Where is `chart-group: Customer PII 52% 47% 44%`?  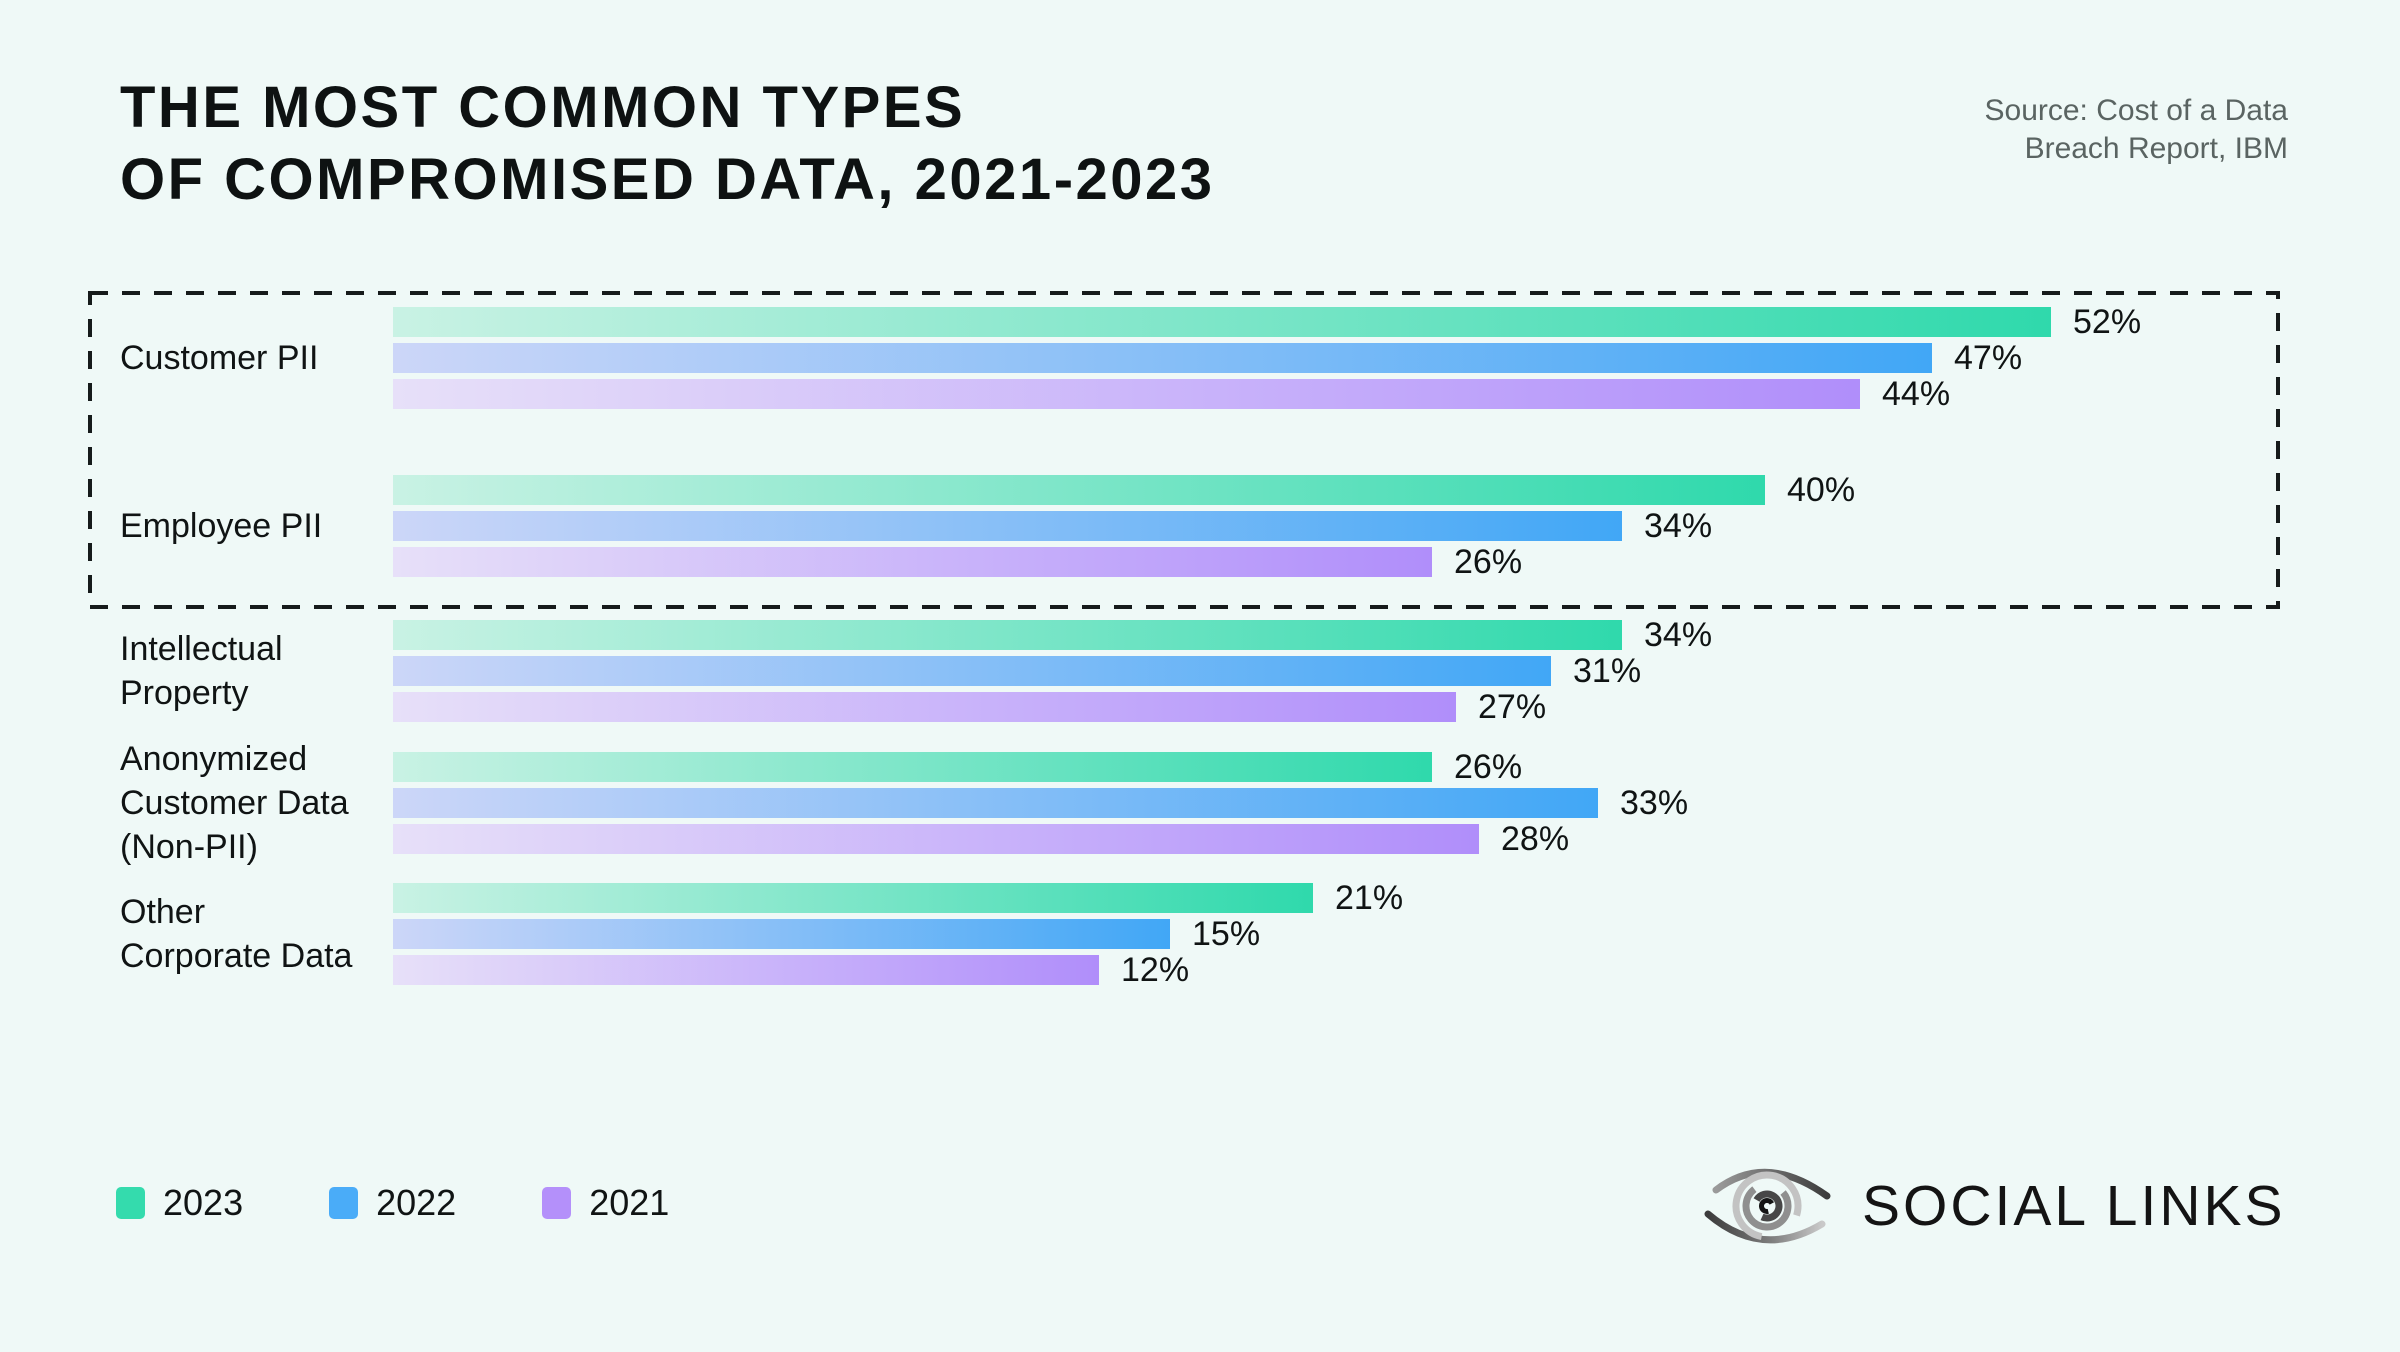 chart-group: Customer PII 52% 47% 44% is located at coordinates (1200, 358).